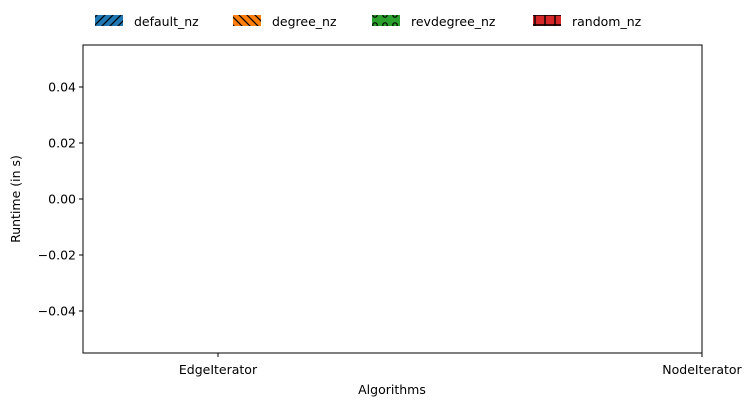 Image resolution: width=755 pixels, height=406 pixels. I want to click on y-tick-label: 0.00, so click(62, 199).